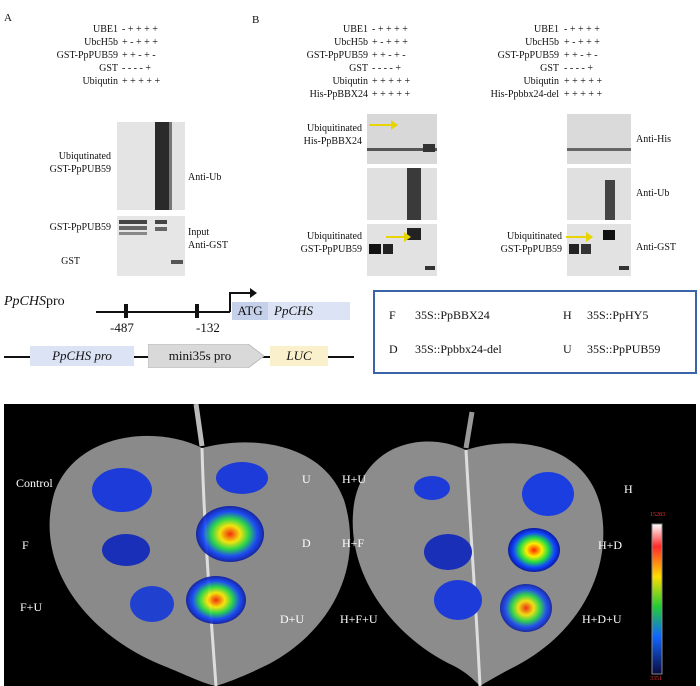 Image resolution: width=700 pixels, height=686 pixels. What do you see at coordinates (240, 293) in the screenshot?
I see `tss-arrow` at bounding box center [240, 293].